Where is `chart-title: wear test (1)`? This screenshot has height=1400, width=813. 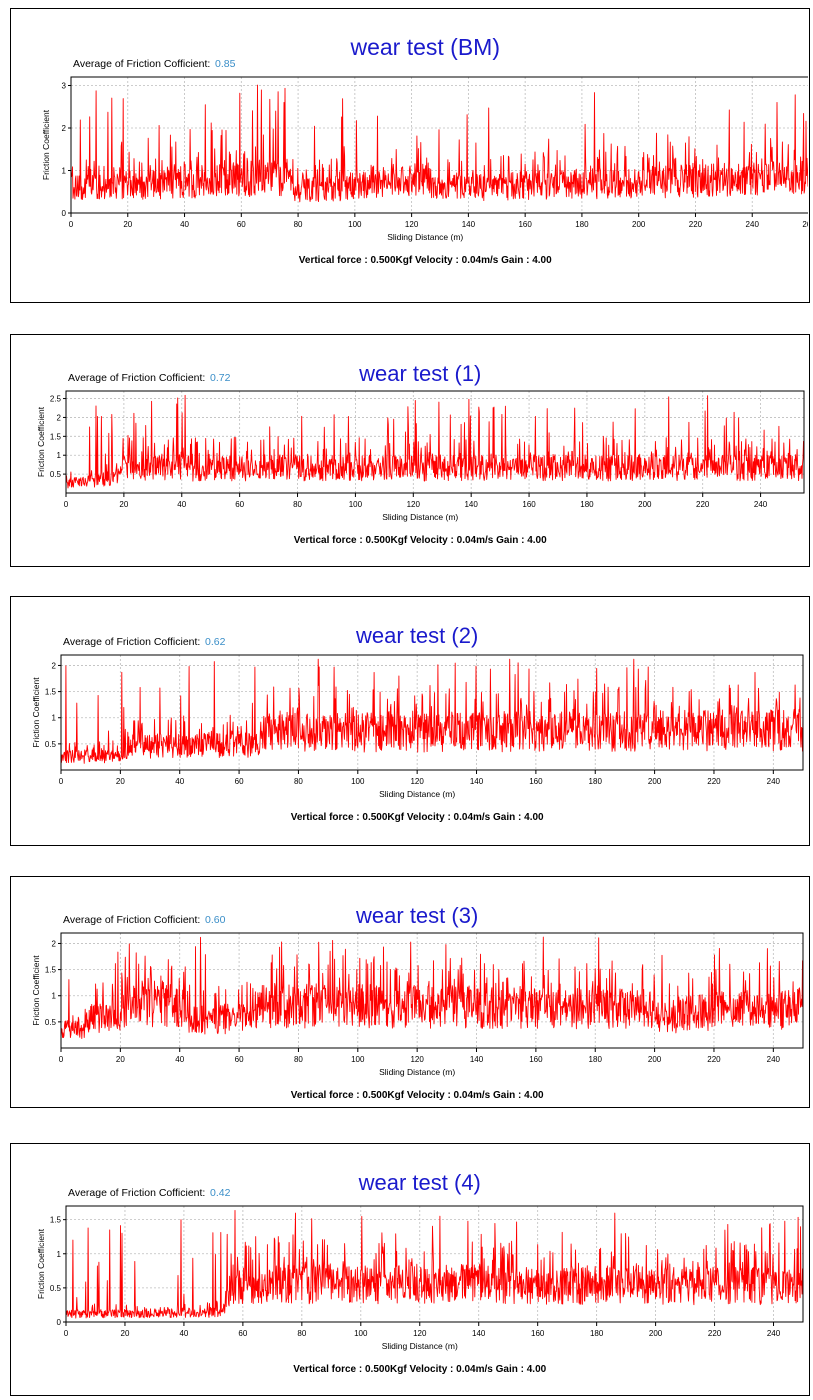 chart-title: wear test (1) is located at coordinates (419, 373).